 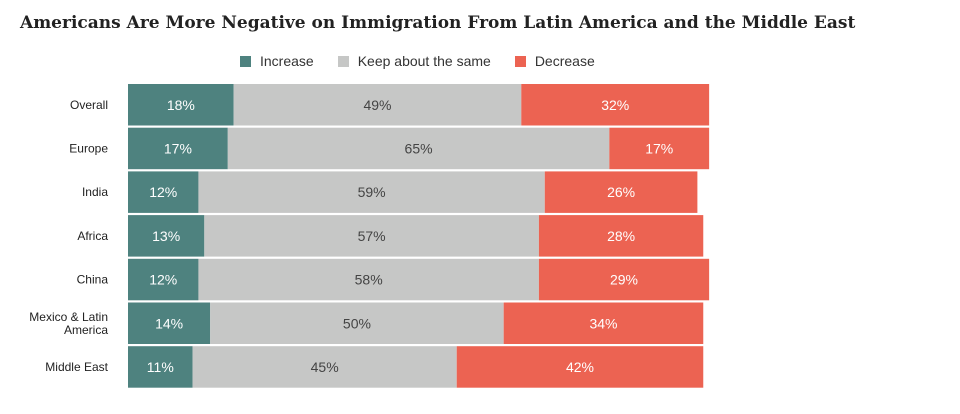 I want to click on data-label-same-overall: 49%, so click(x=377, y=105).